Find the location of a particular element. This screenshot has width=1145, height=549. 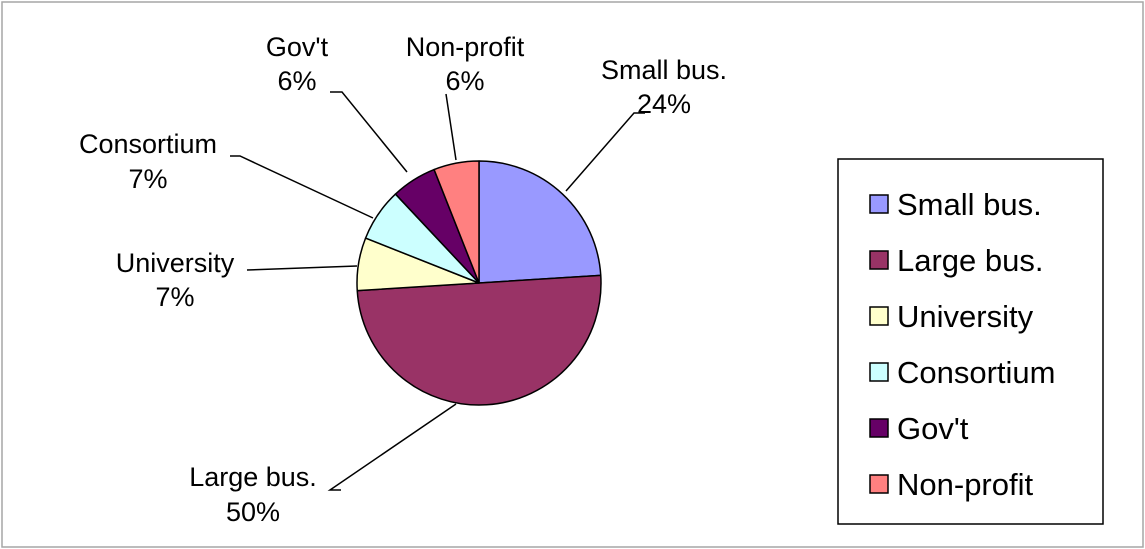

legend-swatch-small-bus is located at coordinates (879, 204).